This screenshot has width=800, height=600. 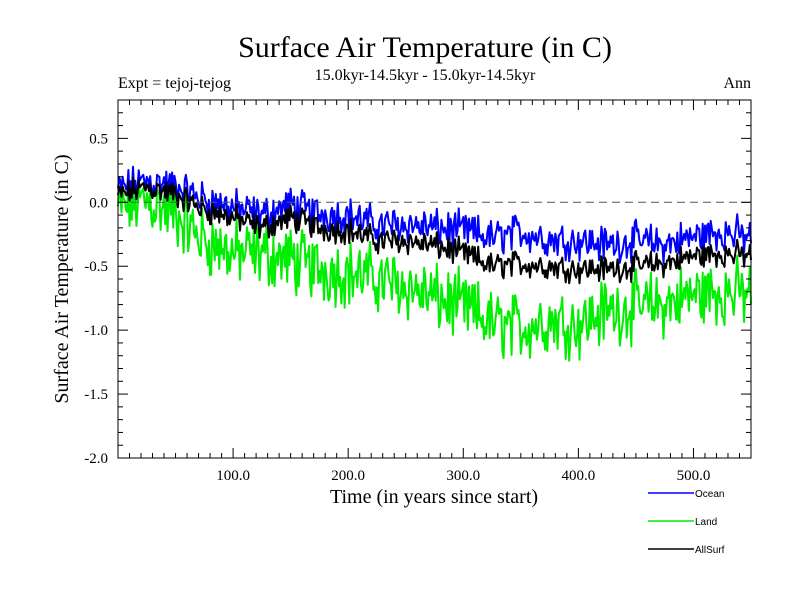 I want to click on y-tick-label: -2.0, so click(x=96, y=459).